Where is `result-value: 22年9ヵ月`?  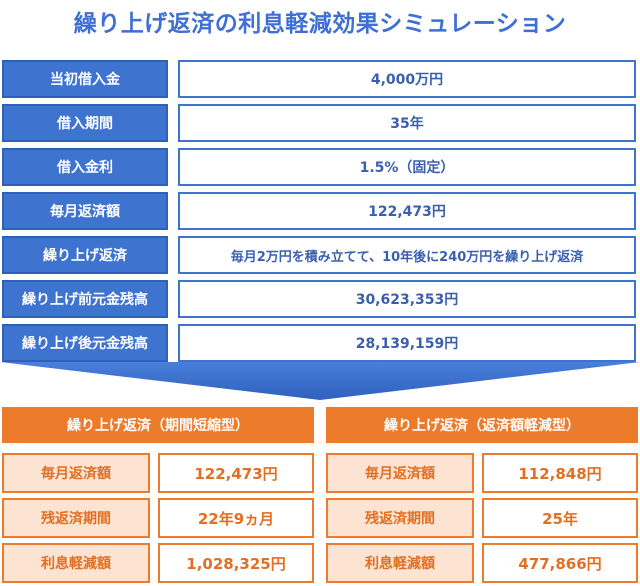
result-value: 22年9ヵ月 is located at coordinates (236, 518).